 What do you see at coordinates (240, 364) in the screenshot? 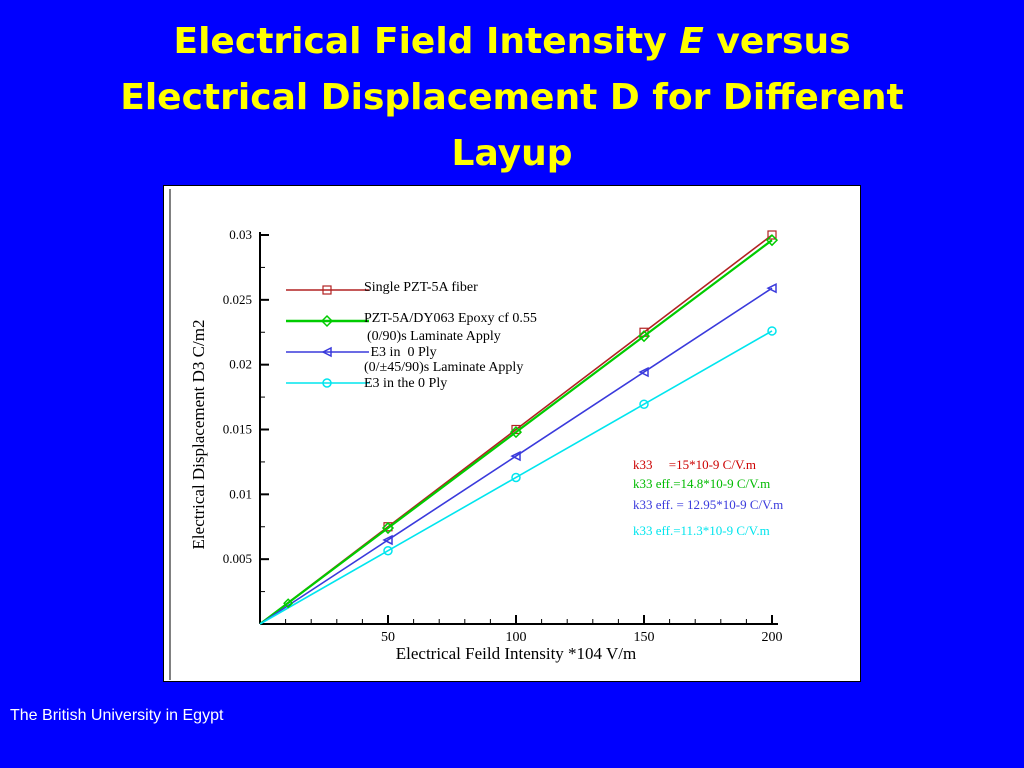
I see `y-tick-label: 0.02` at bounding box center [240, 364].